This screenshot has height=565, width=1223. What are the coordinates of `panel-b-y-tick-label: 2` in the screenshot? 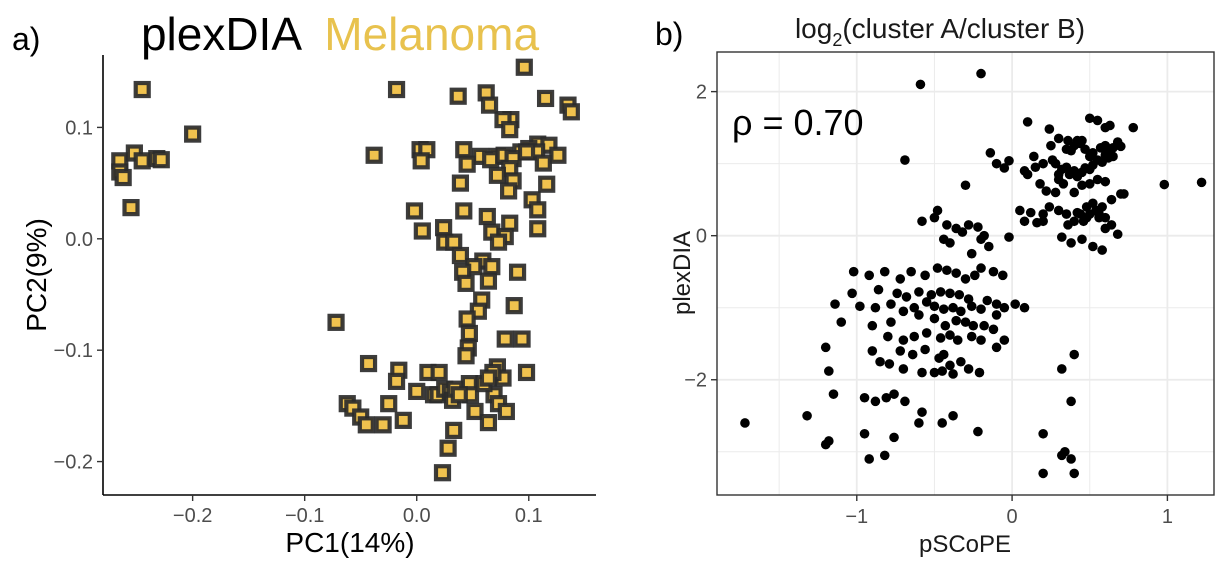 It's located at (701, 93).